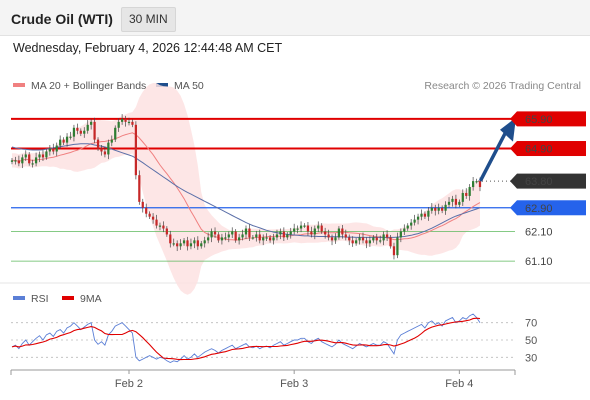 The height and width of the screenshot is (400, 590). I want to click on ma50-swatch, so click(162, 85).